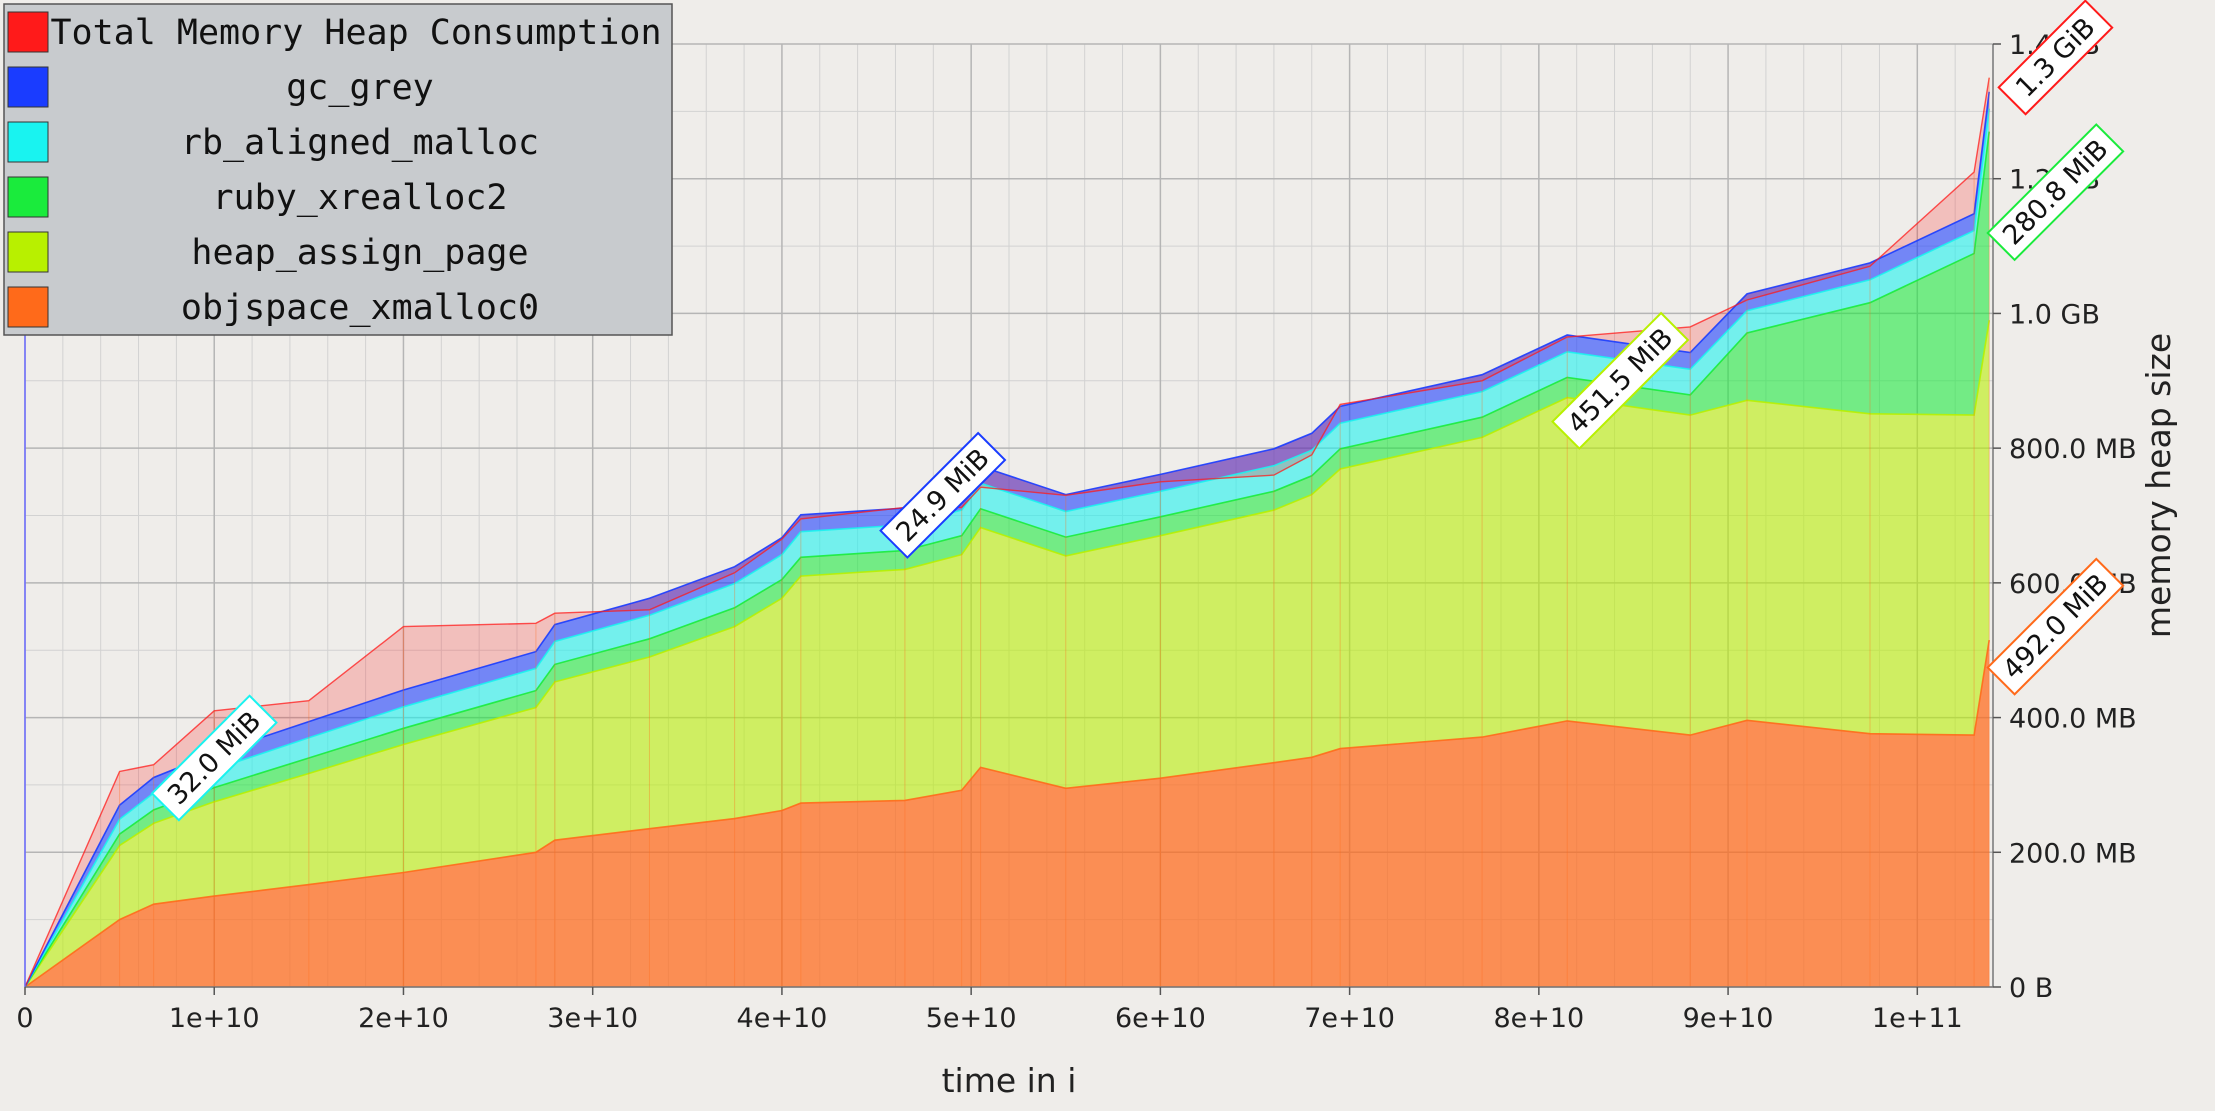 This screenshot has height=1111, width=2215. What do you see at coordinates (2054, 314) in the screenshot?
I see `y-tick-label: 1.0 GB` at bounding box center [2054, 314].